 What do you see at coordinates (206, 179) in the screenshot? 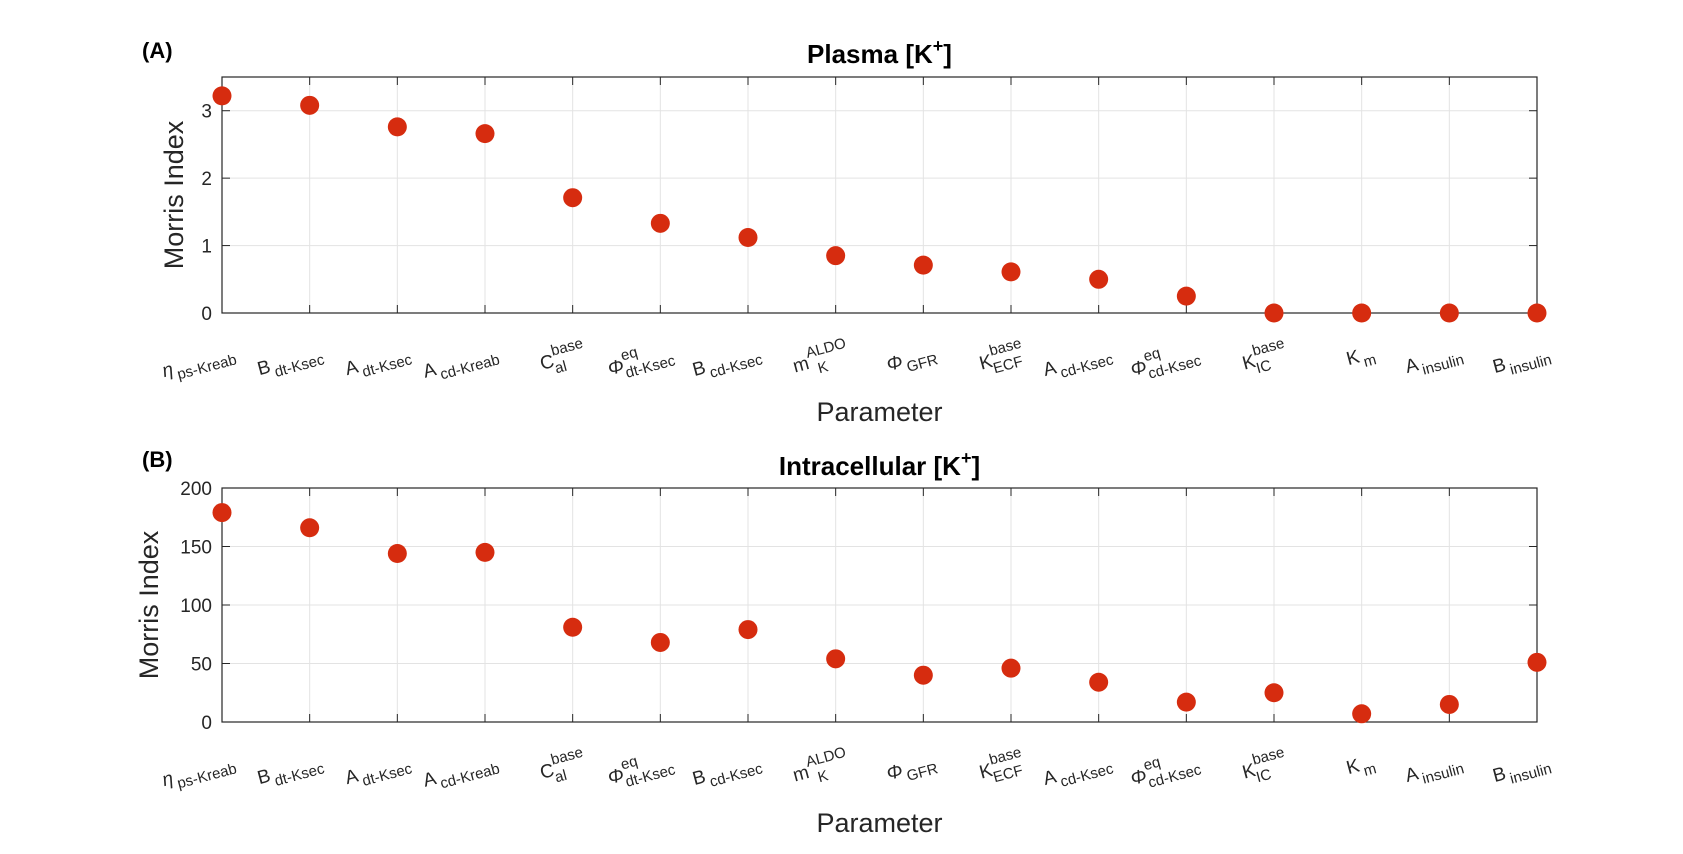
I see `y-tick-label: 2` at bounding box center [206, 179].